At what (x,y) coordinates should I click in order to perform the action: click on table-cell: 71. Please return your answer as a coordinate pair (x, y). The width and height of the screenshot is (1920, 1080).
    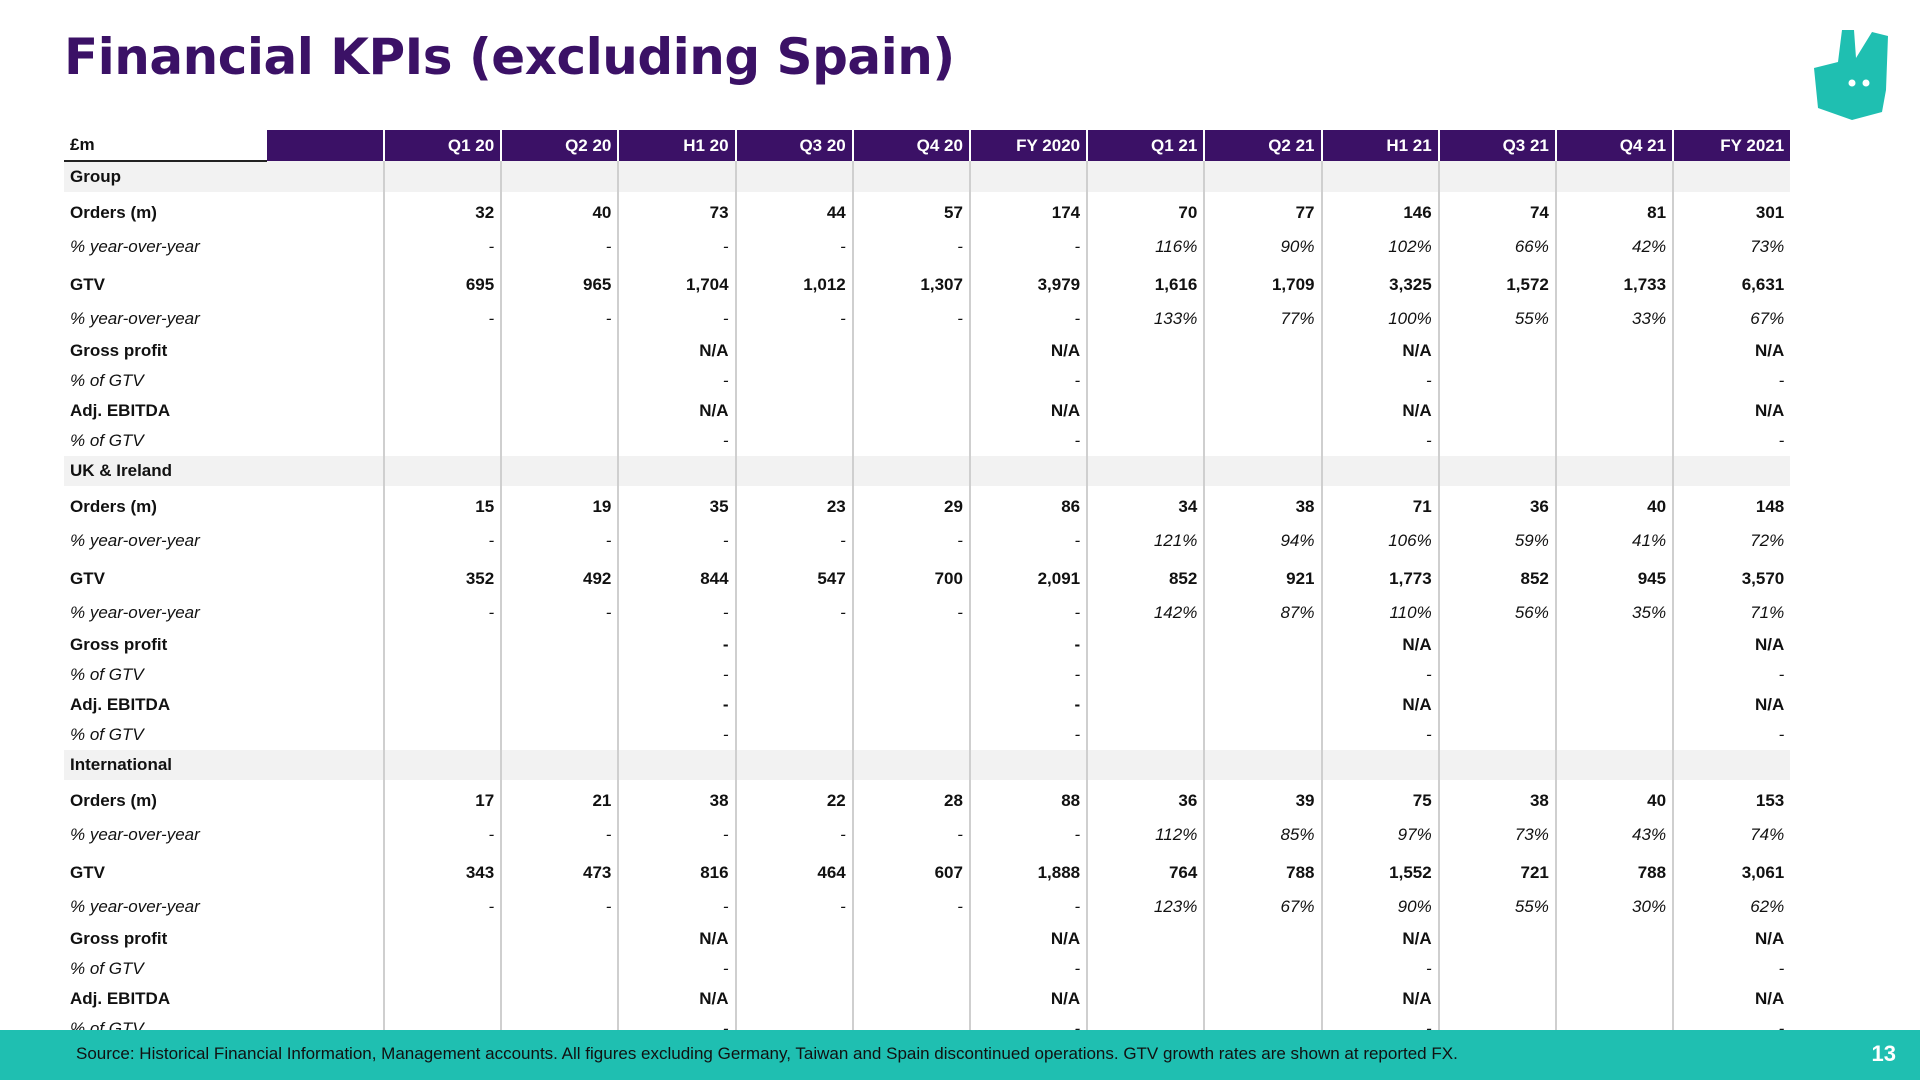
    Looking at the image, I should click on (1379, 505).